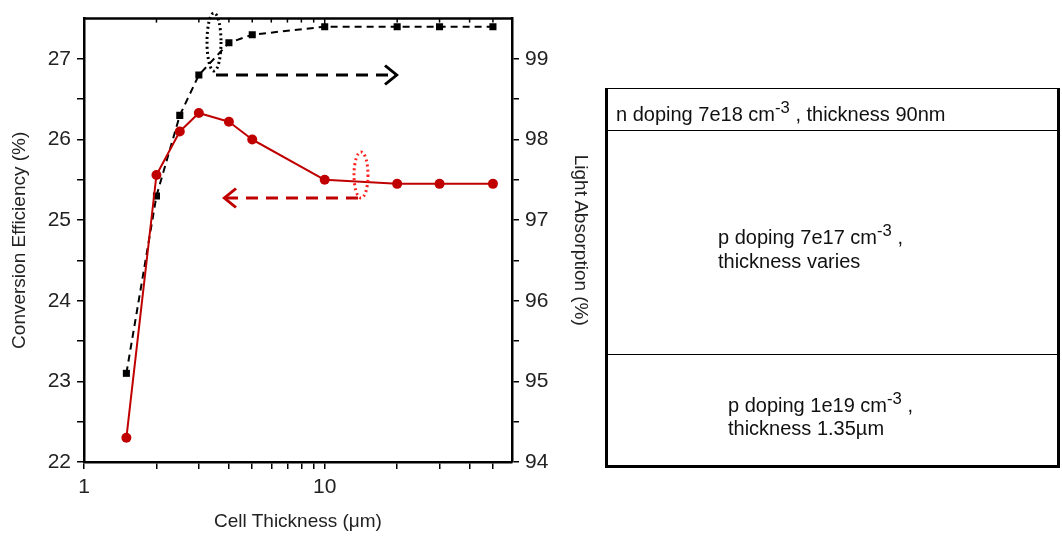  Describe the element at coordinates (582, 240) in the screenshot. I see `y2-axis-title: Light Absorption (%)` at that location.